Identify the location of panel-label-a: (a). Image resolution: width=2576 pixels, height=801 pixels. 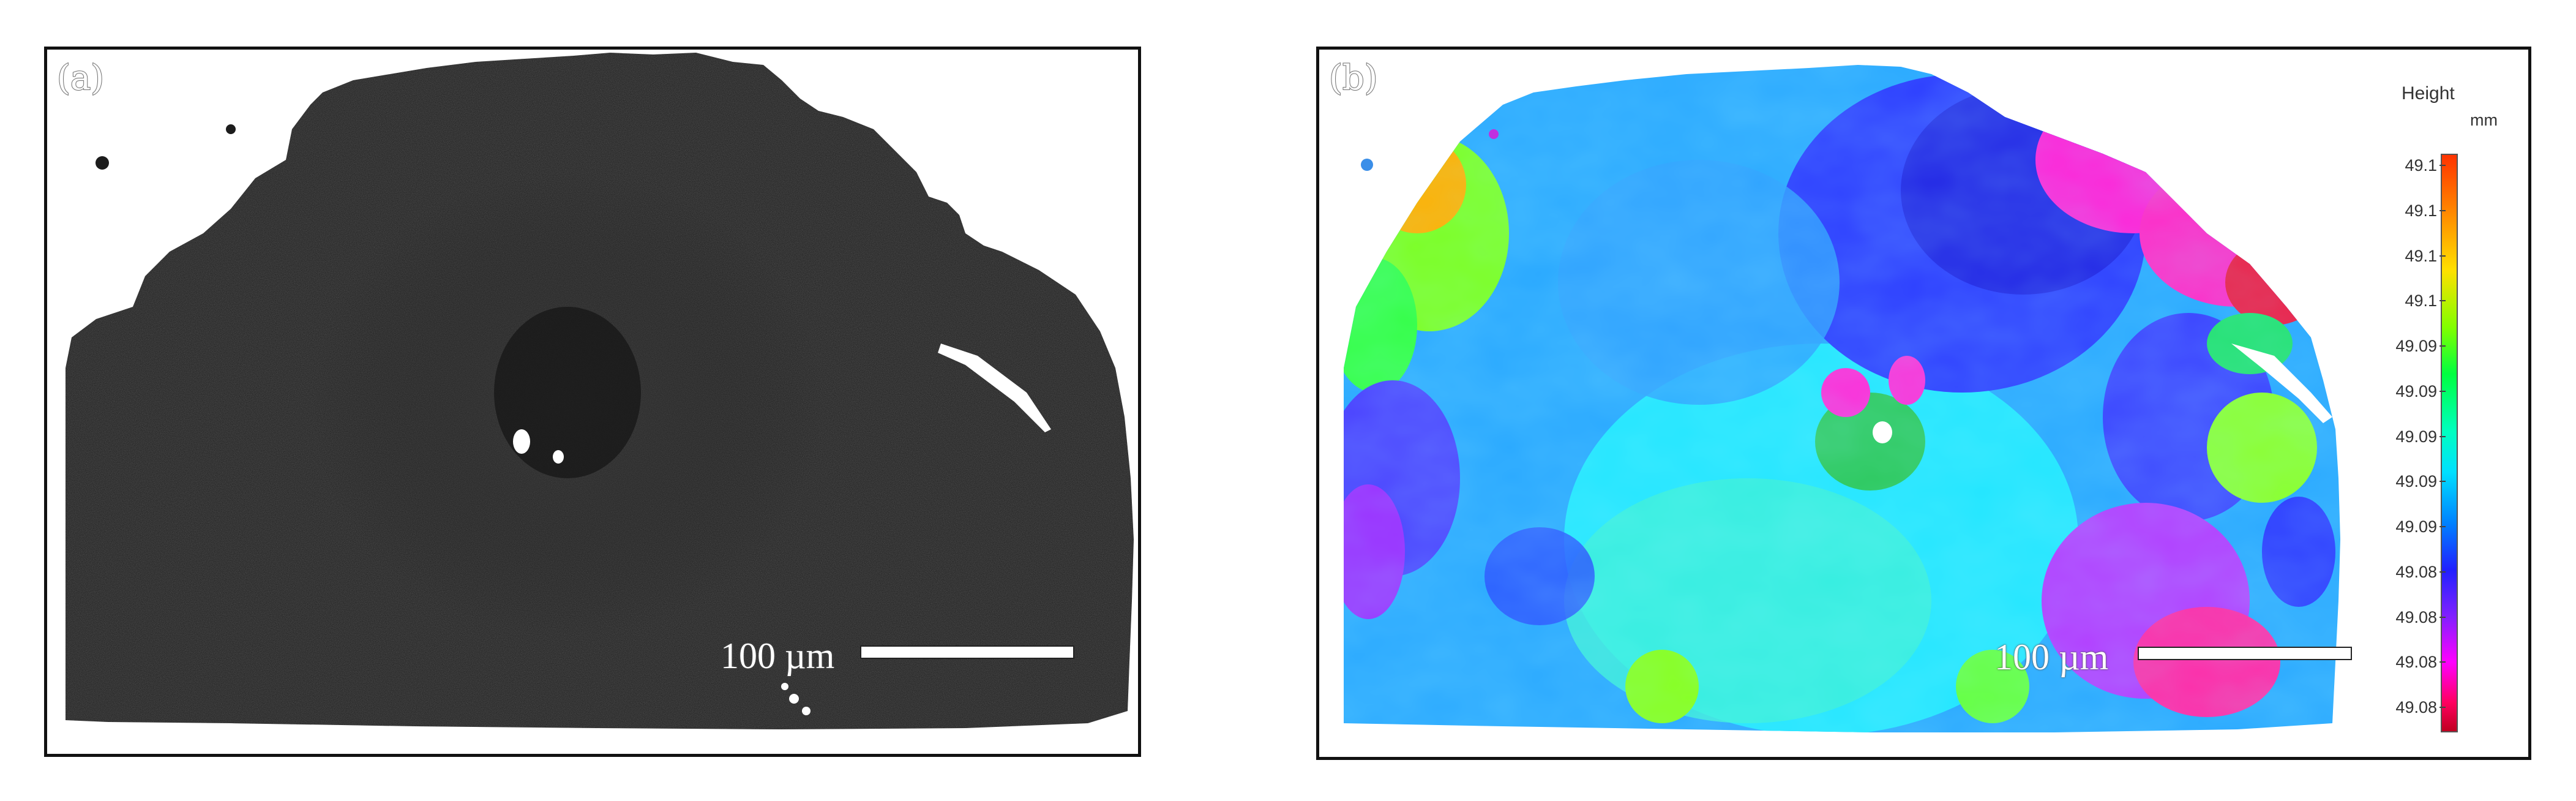
(80, 78).